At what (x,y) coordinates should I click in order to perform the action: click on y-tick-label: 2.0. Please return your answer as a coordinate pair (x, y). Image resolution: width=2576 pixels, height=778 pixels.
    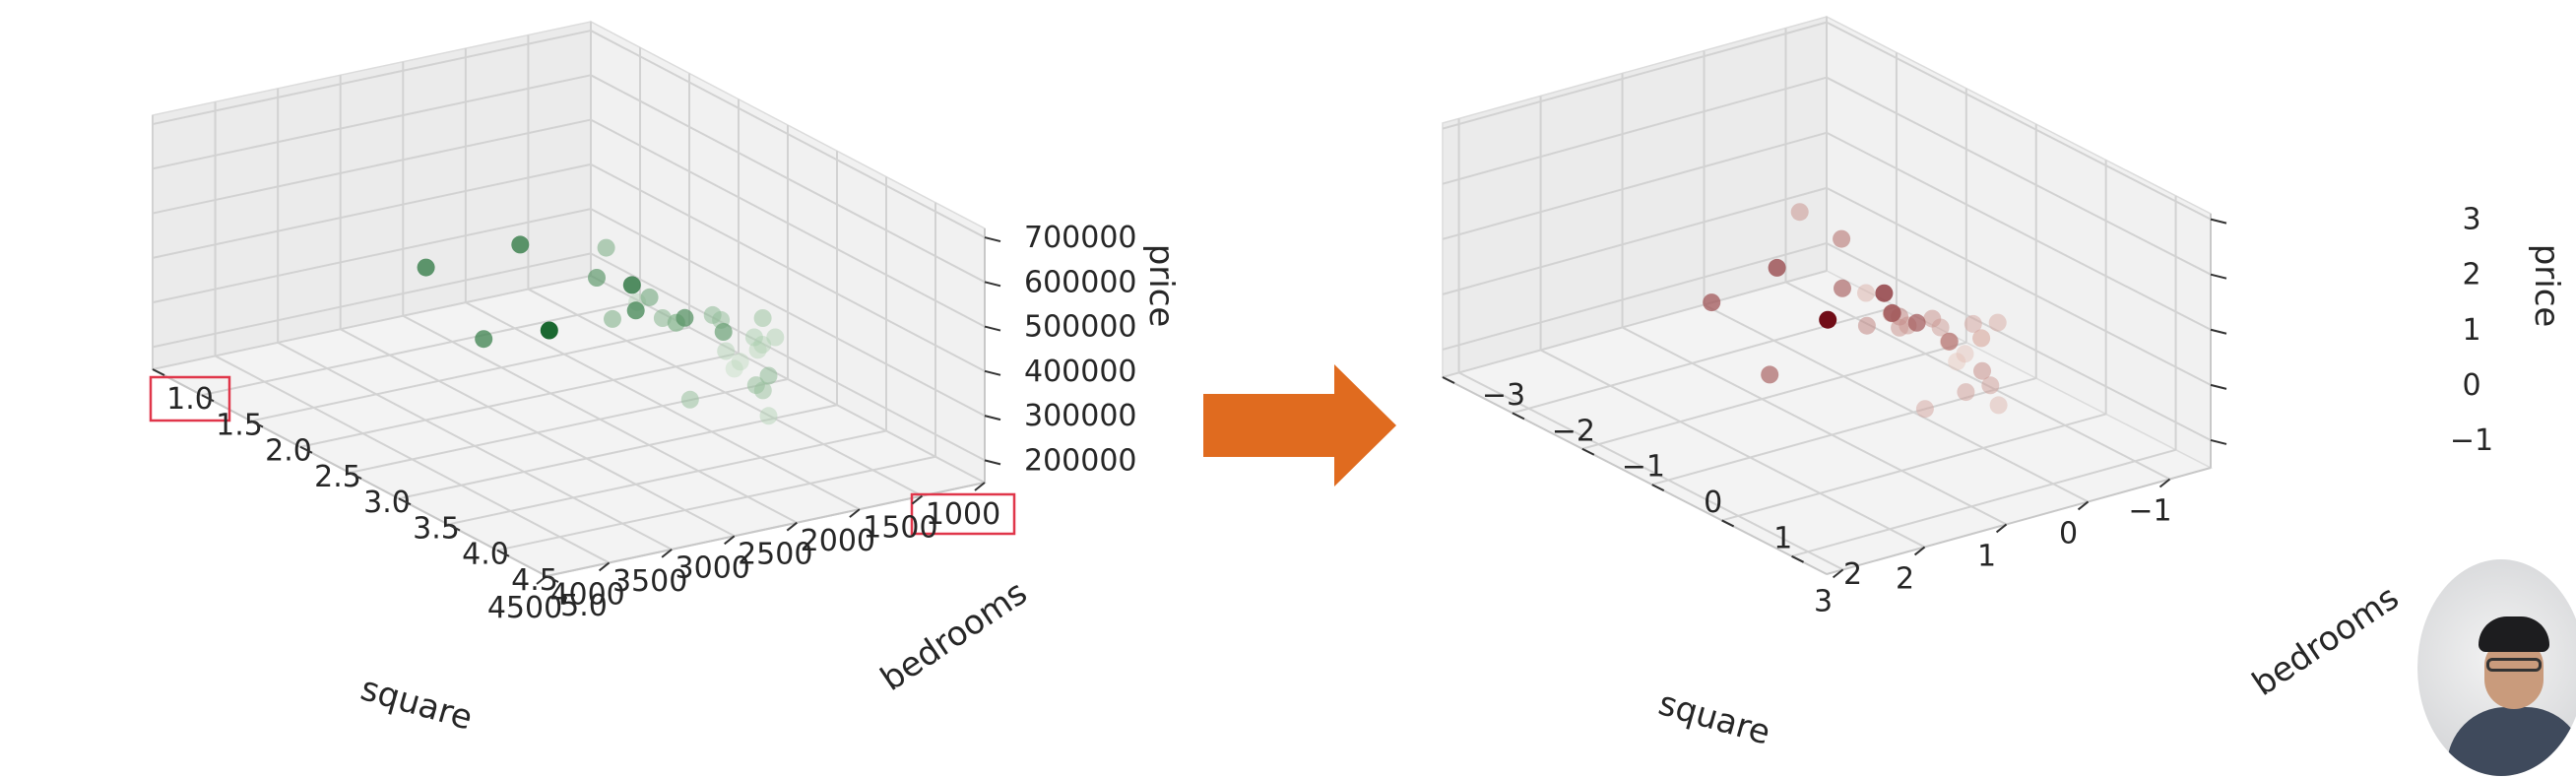
    Looking at the image, I should click on (288, 451).